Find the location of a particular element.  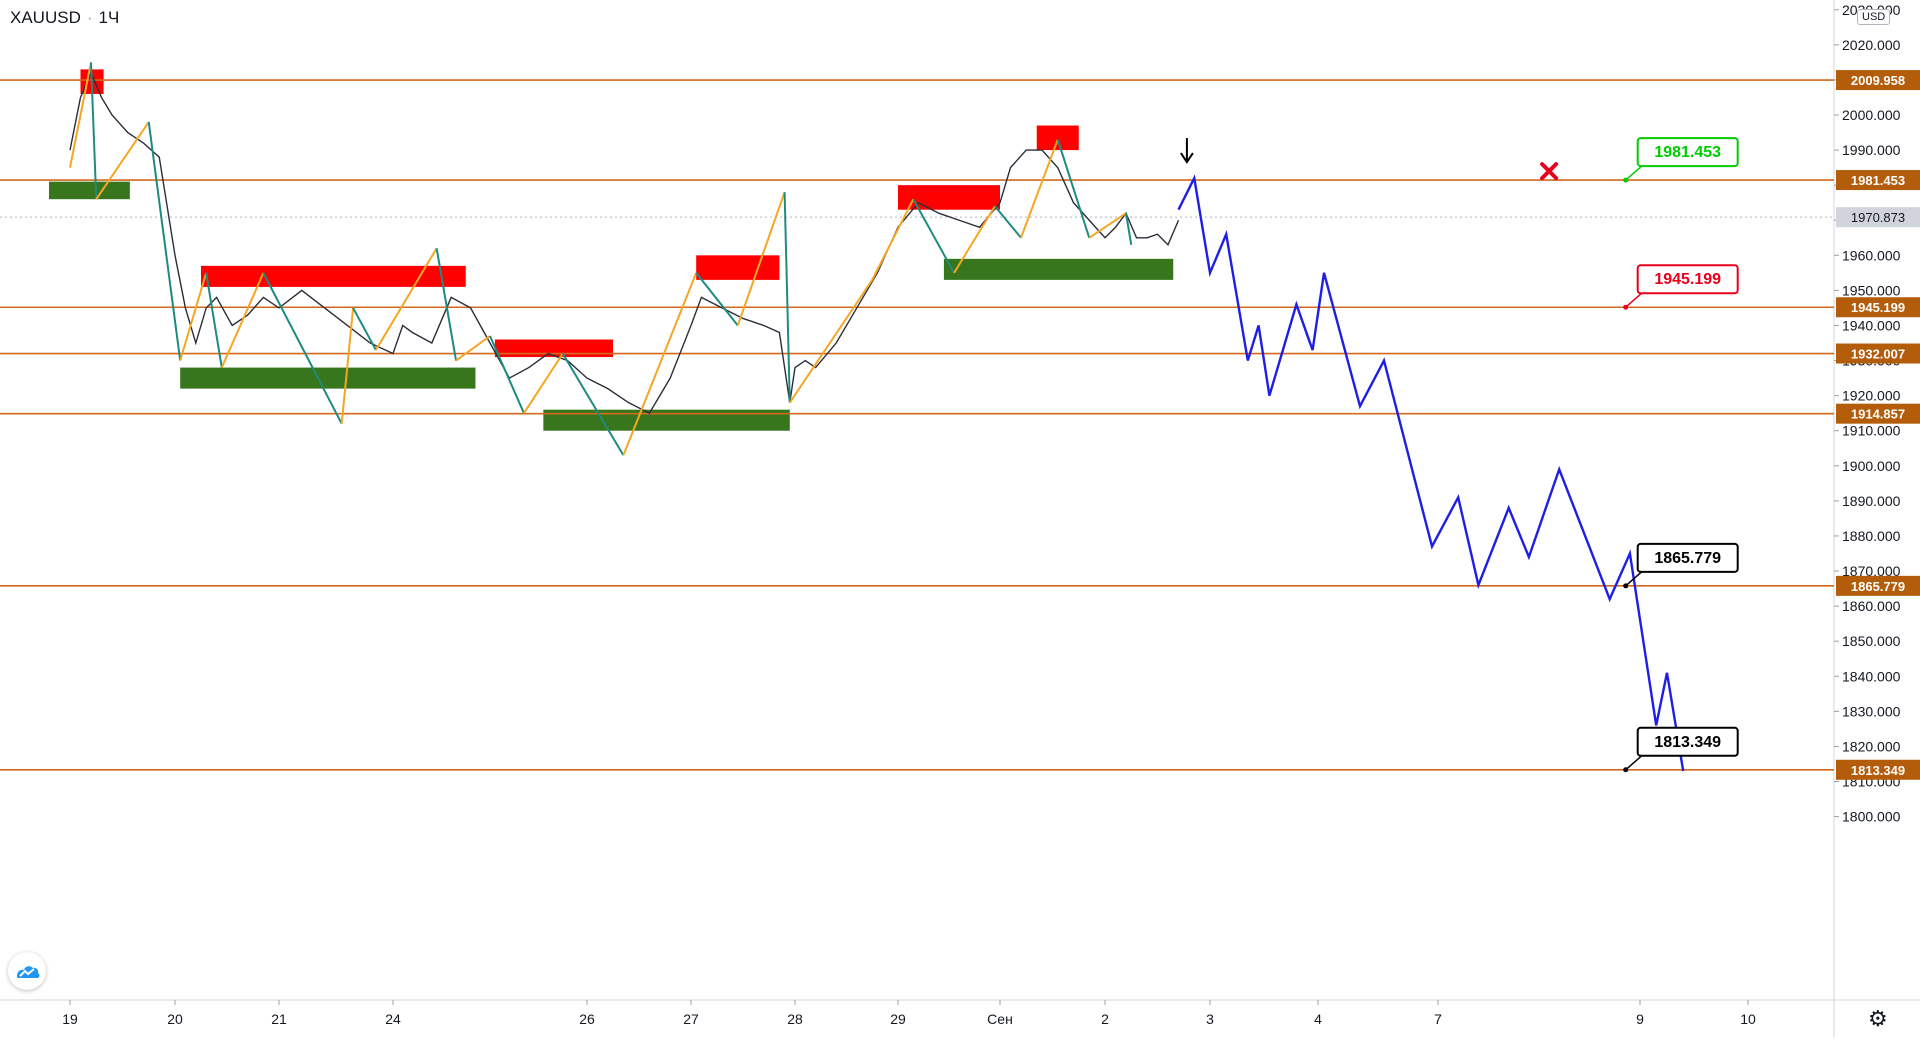

cross-icon is located at coordinates (1549, 171).